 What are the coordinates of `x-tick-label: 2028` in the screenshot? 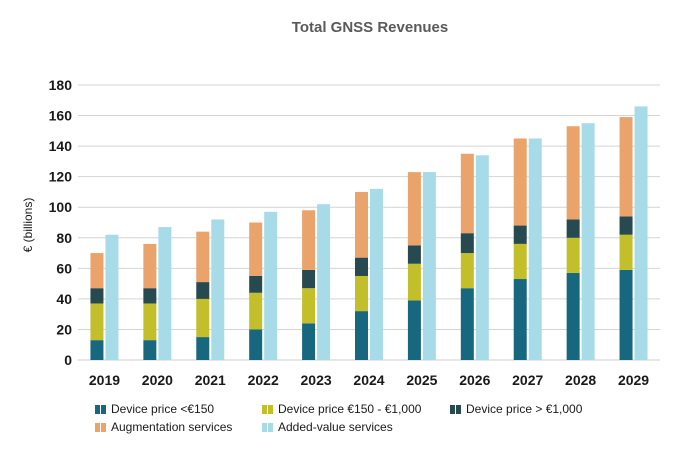 It's located at (580, 380).